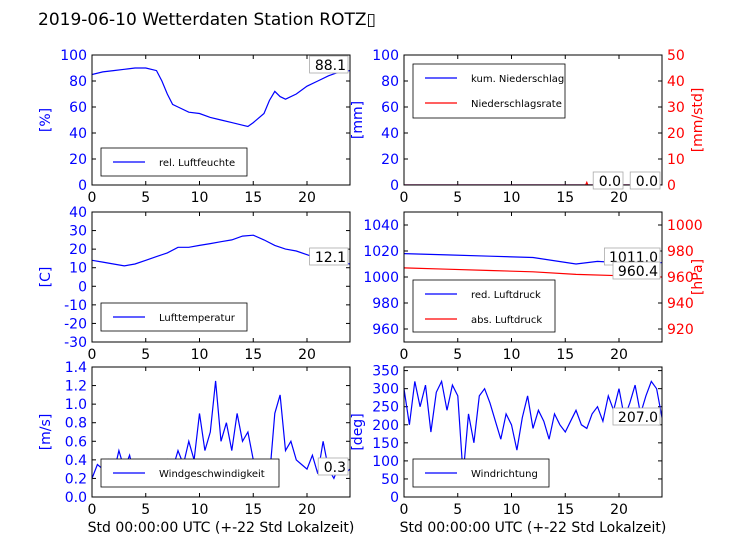 This screenshot has height=552, width=736. What do you see at coordinates (638, 272) in the screenshot?
I see `value-annotation: 960.4` at bounding box center [638, 272].